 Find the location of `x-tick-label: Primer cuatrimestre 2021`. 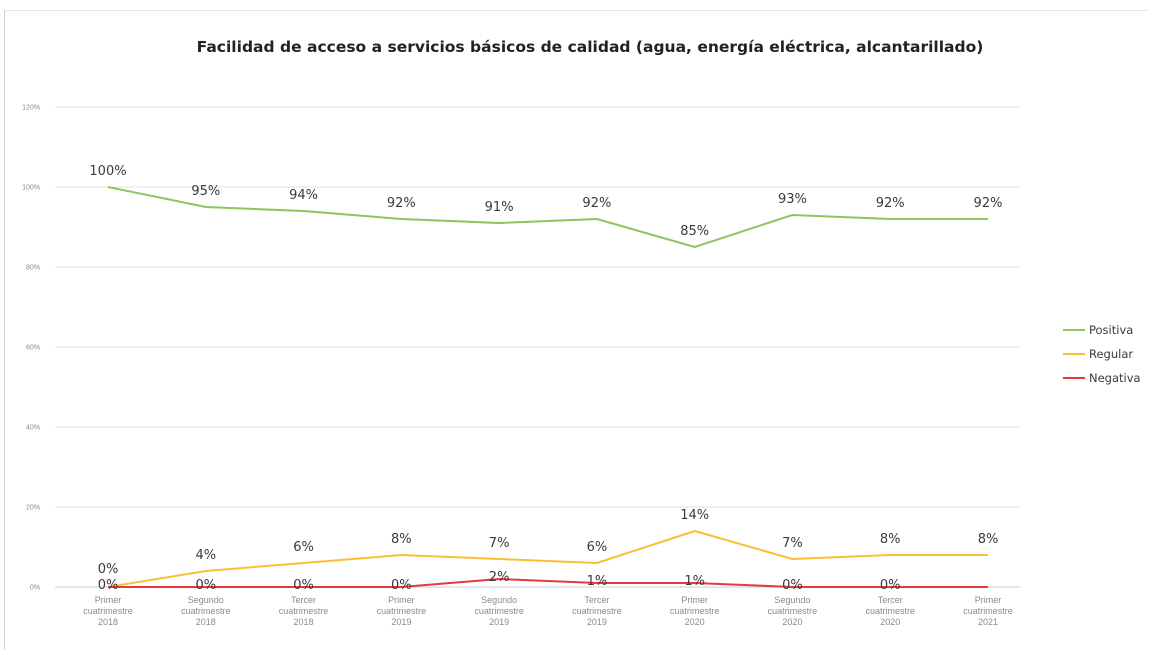

x-tick-label: Primer cuatrimestre 2021 is located at coordinates (988, 611).